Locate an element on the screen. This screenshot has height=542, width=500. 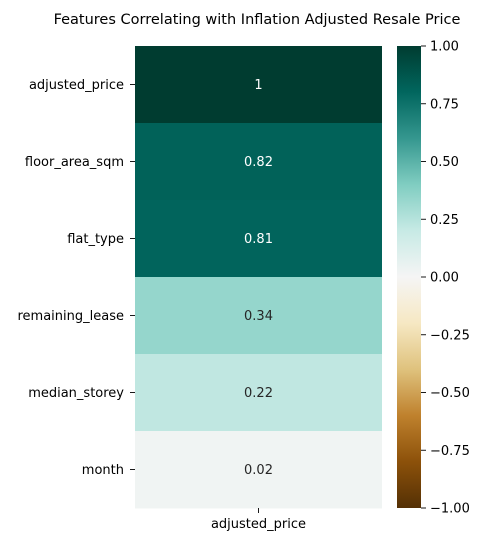
cell-value-label: 0.02 is located at coordinates (258, 470).